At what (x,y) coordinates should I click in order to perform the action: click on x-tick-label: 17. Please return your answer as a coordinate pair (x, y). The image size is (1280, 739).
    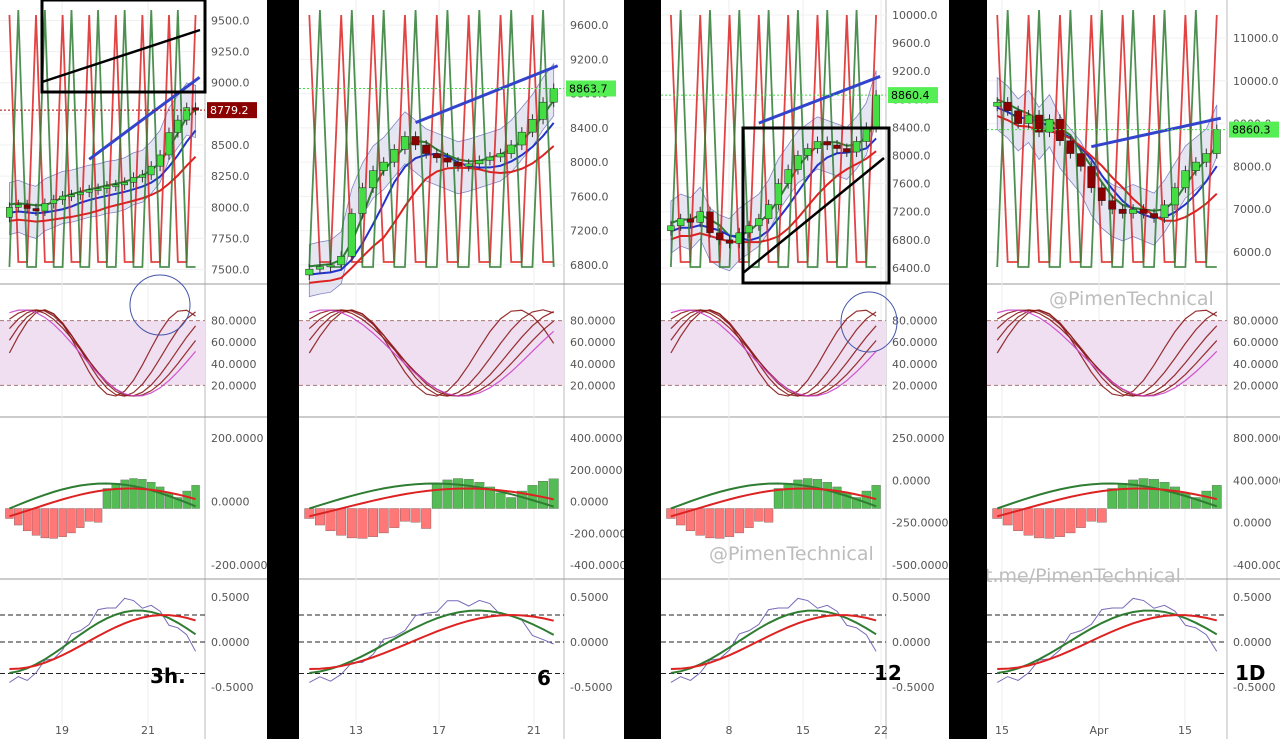
    Looking at the image, I should click on (439, 730).